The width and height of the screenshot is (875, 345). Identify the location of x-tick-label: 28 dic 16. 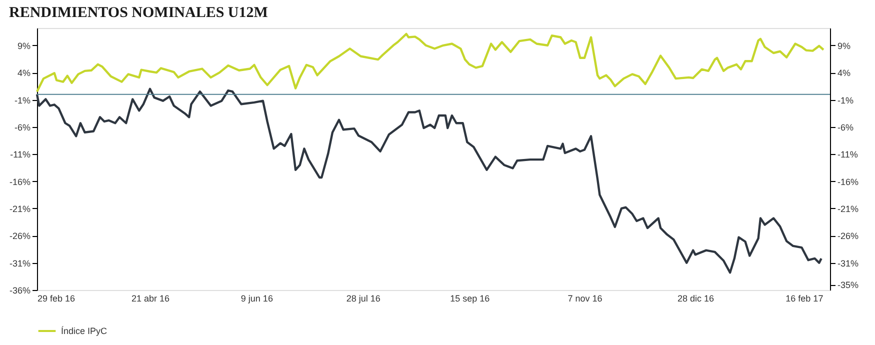
(696, 299).